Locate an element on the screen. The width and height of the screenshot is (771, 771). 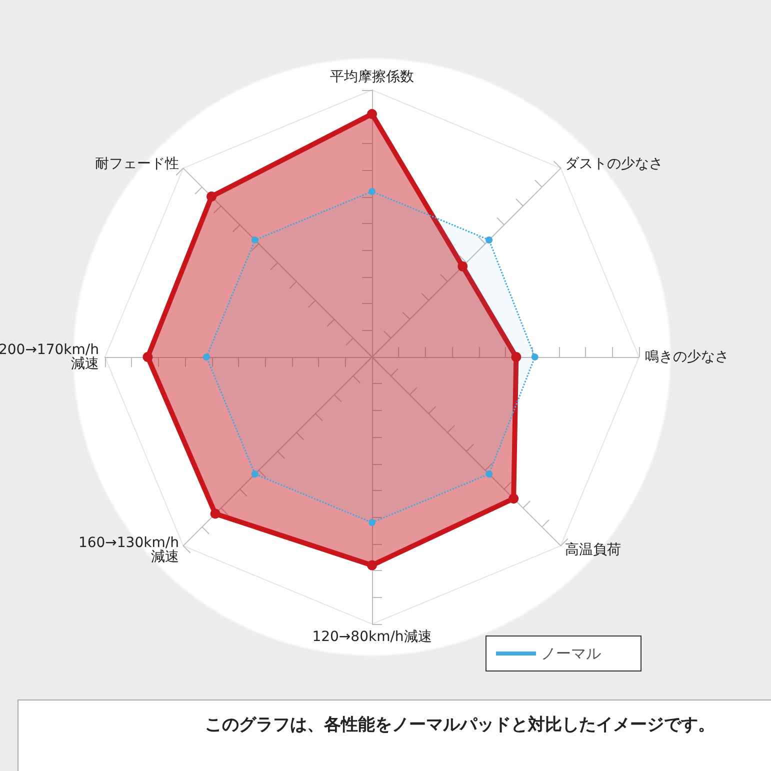
legend-label: ノーマル is located at coordinates (571, 653).